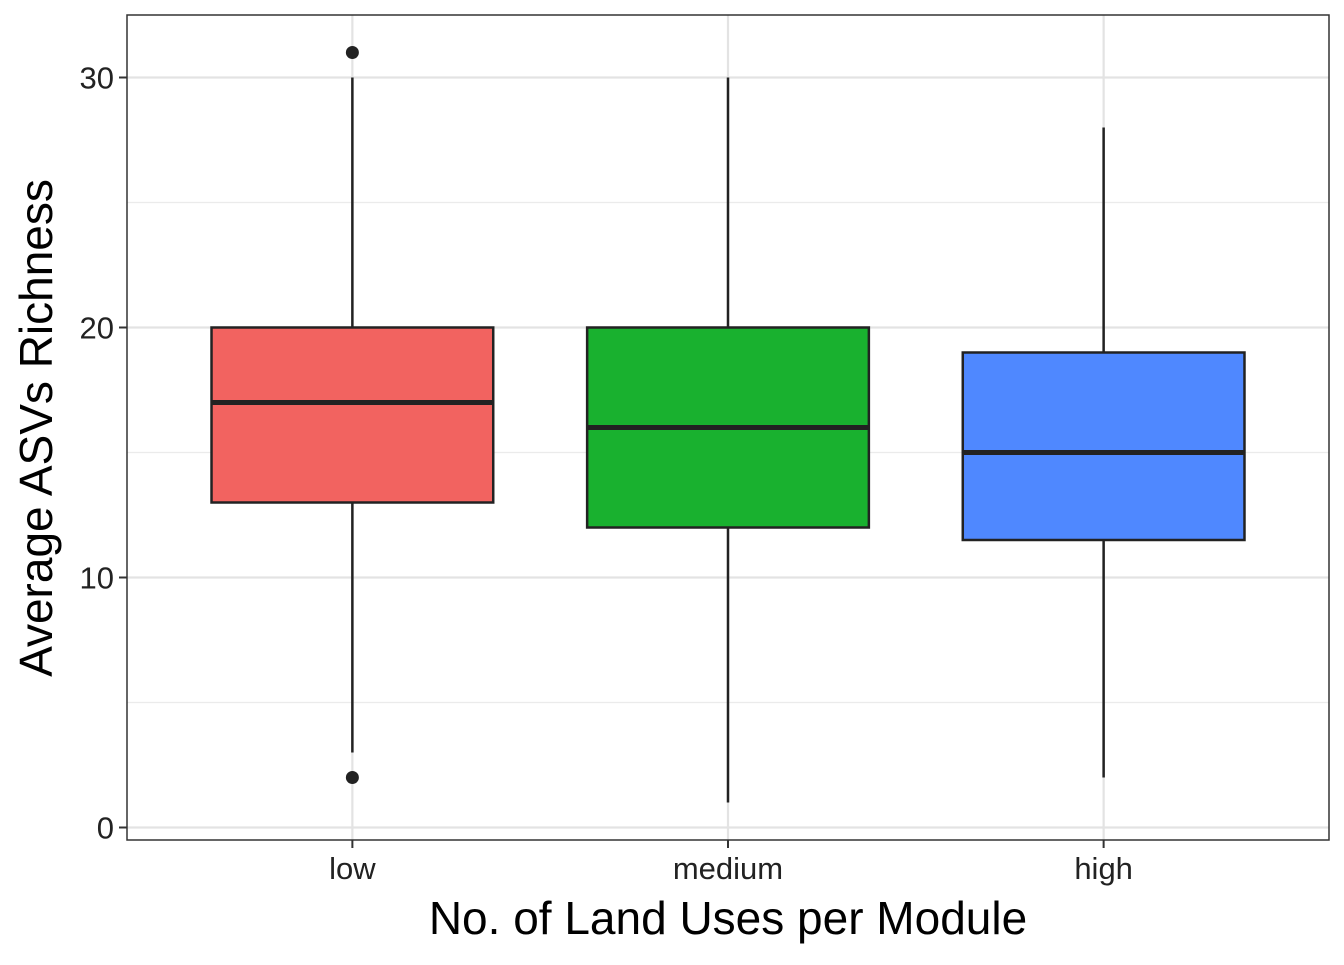  I want to click on x-tick-label: low, so click(352, 868).